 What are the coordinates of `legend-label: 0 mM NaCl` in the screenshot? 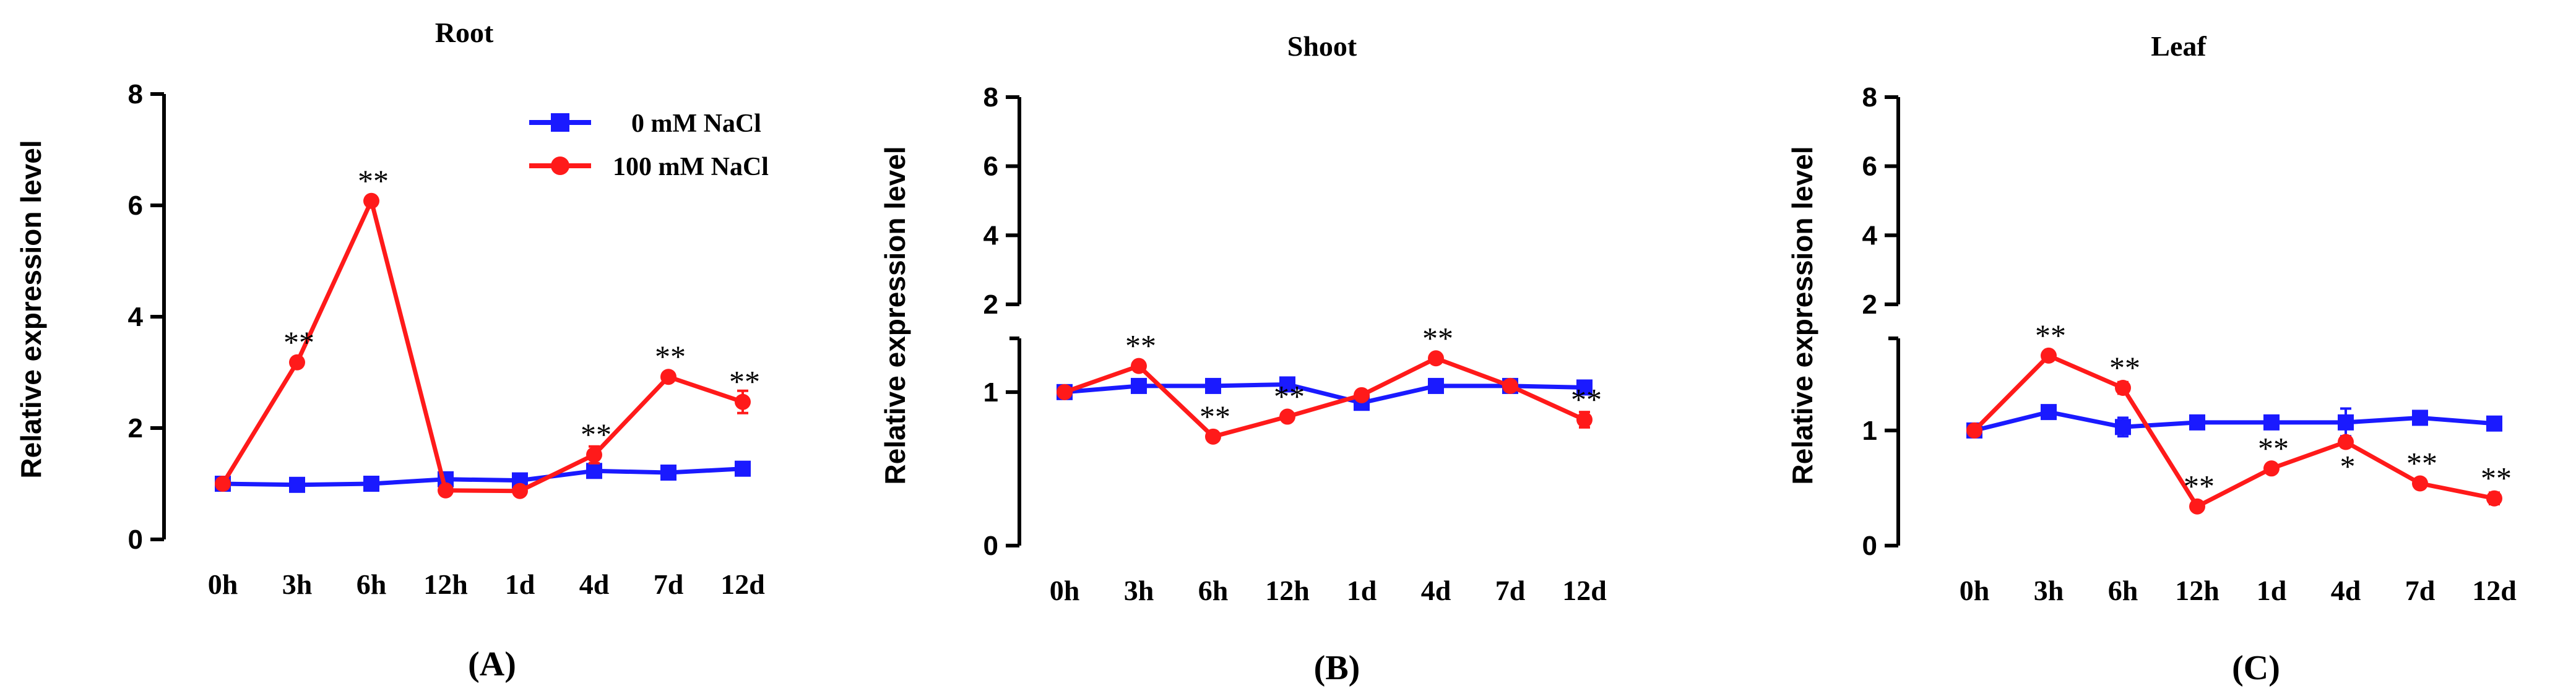 It's located at (696, 124).